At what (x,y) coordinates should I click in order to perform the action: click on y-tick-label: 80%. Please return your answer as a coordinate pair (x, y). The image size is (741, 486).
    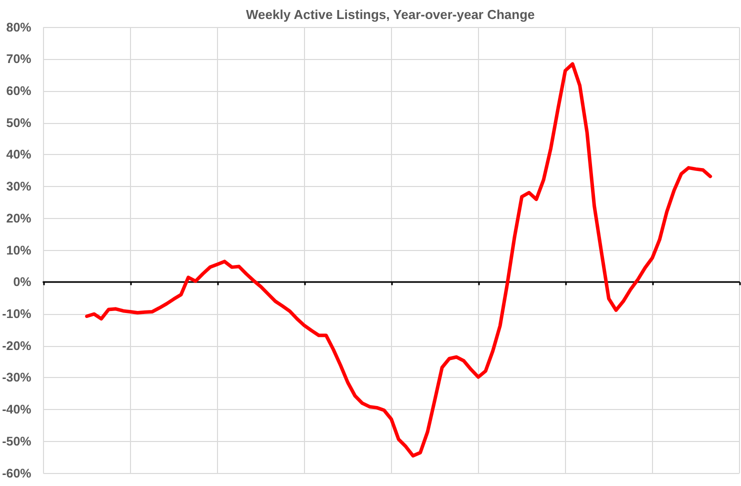
    Looking at the image, I should click on (19, 27).